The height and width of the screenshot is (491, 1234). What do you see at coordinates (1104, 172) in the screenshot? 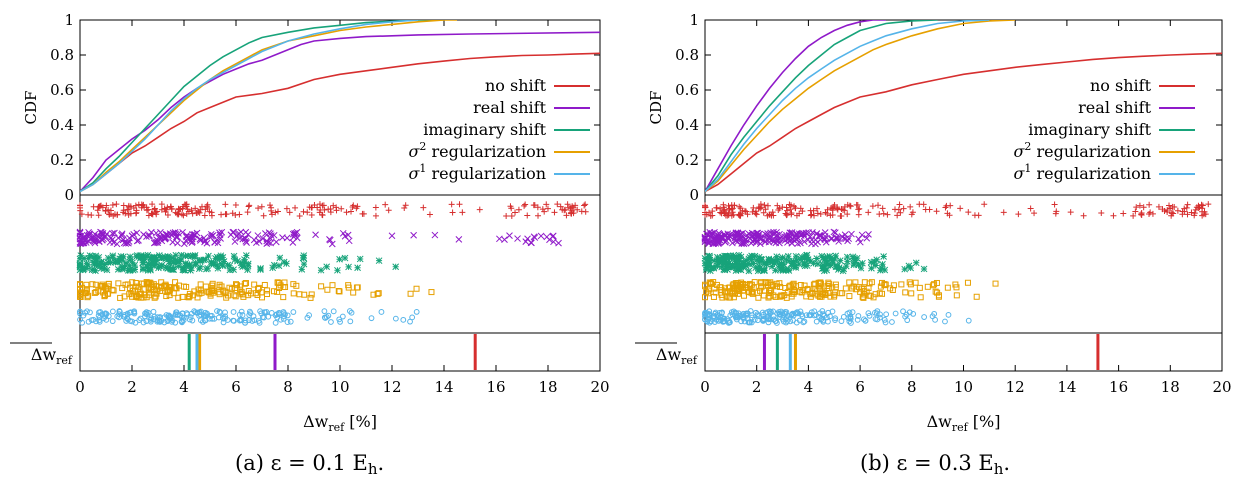
I see `legend-item-sigma1: σ1 regularization` at bounding box center [1104, 172].